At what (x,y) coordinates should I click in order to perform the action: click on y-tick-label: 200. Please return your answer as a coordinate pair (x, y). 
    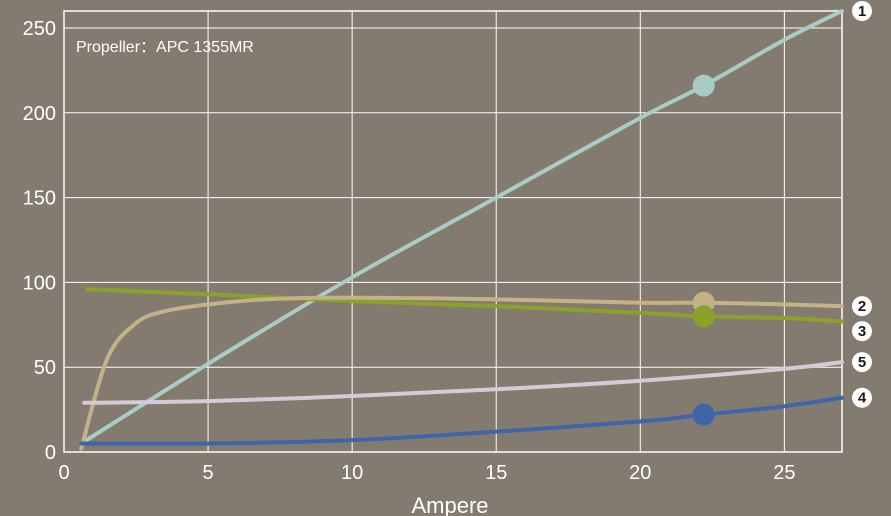
    Looking at the image, I should click on (39, 114).